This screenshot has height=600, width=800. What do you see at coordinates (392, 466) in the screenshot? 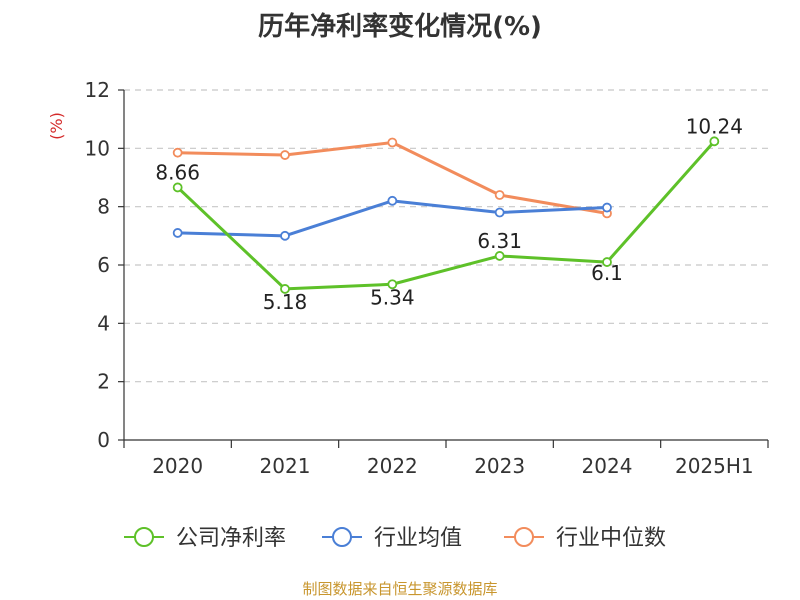
I see `x-tick-label: 2022` at bounding box center [392, 466].